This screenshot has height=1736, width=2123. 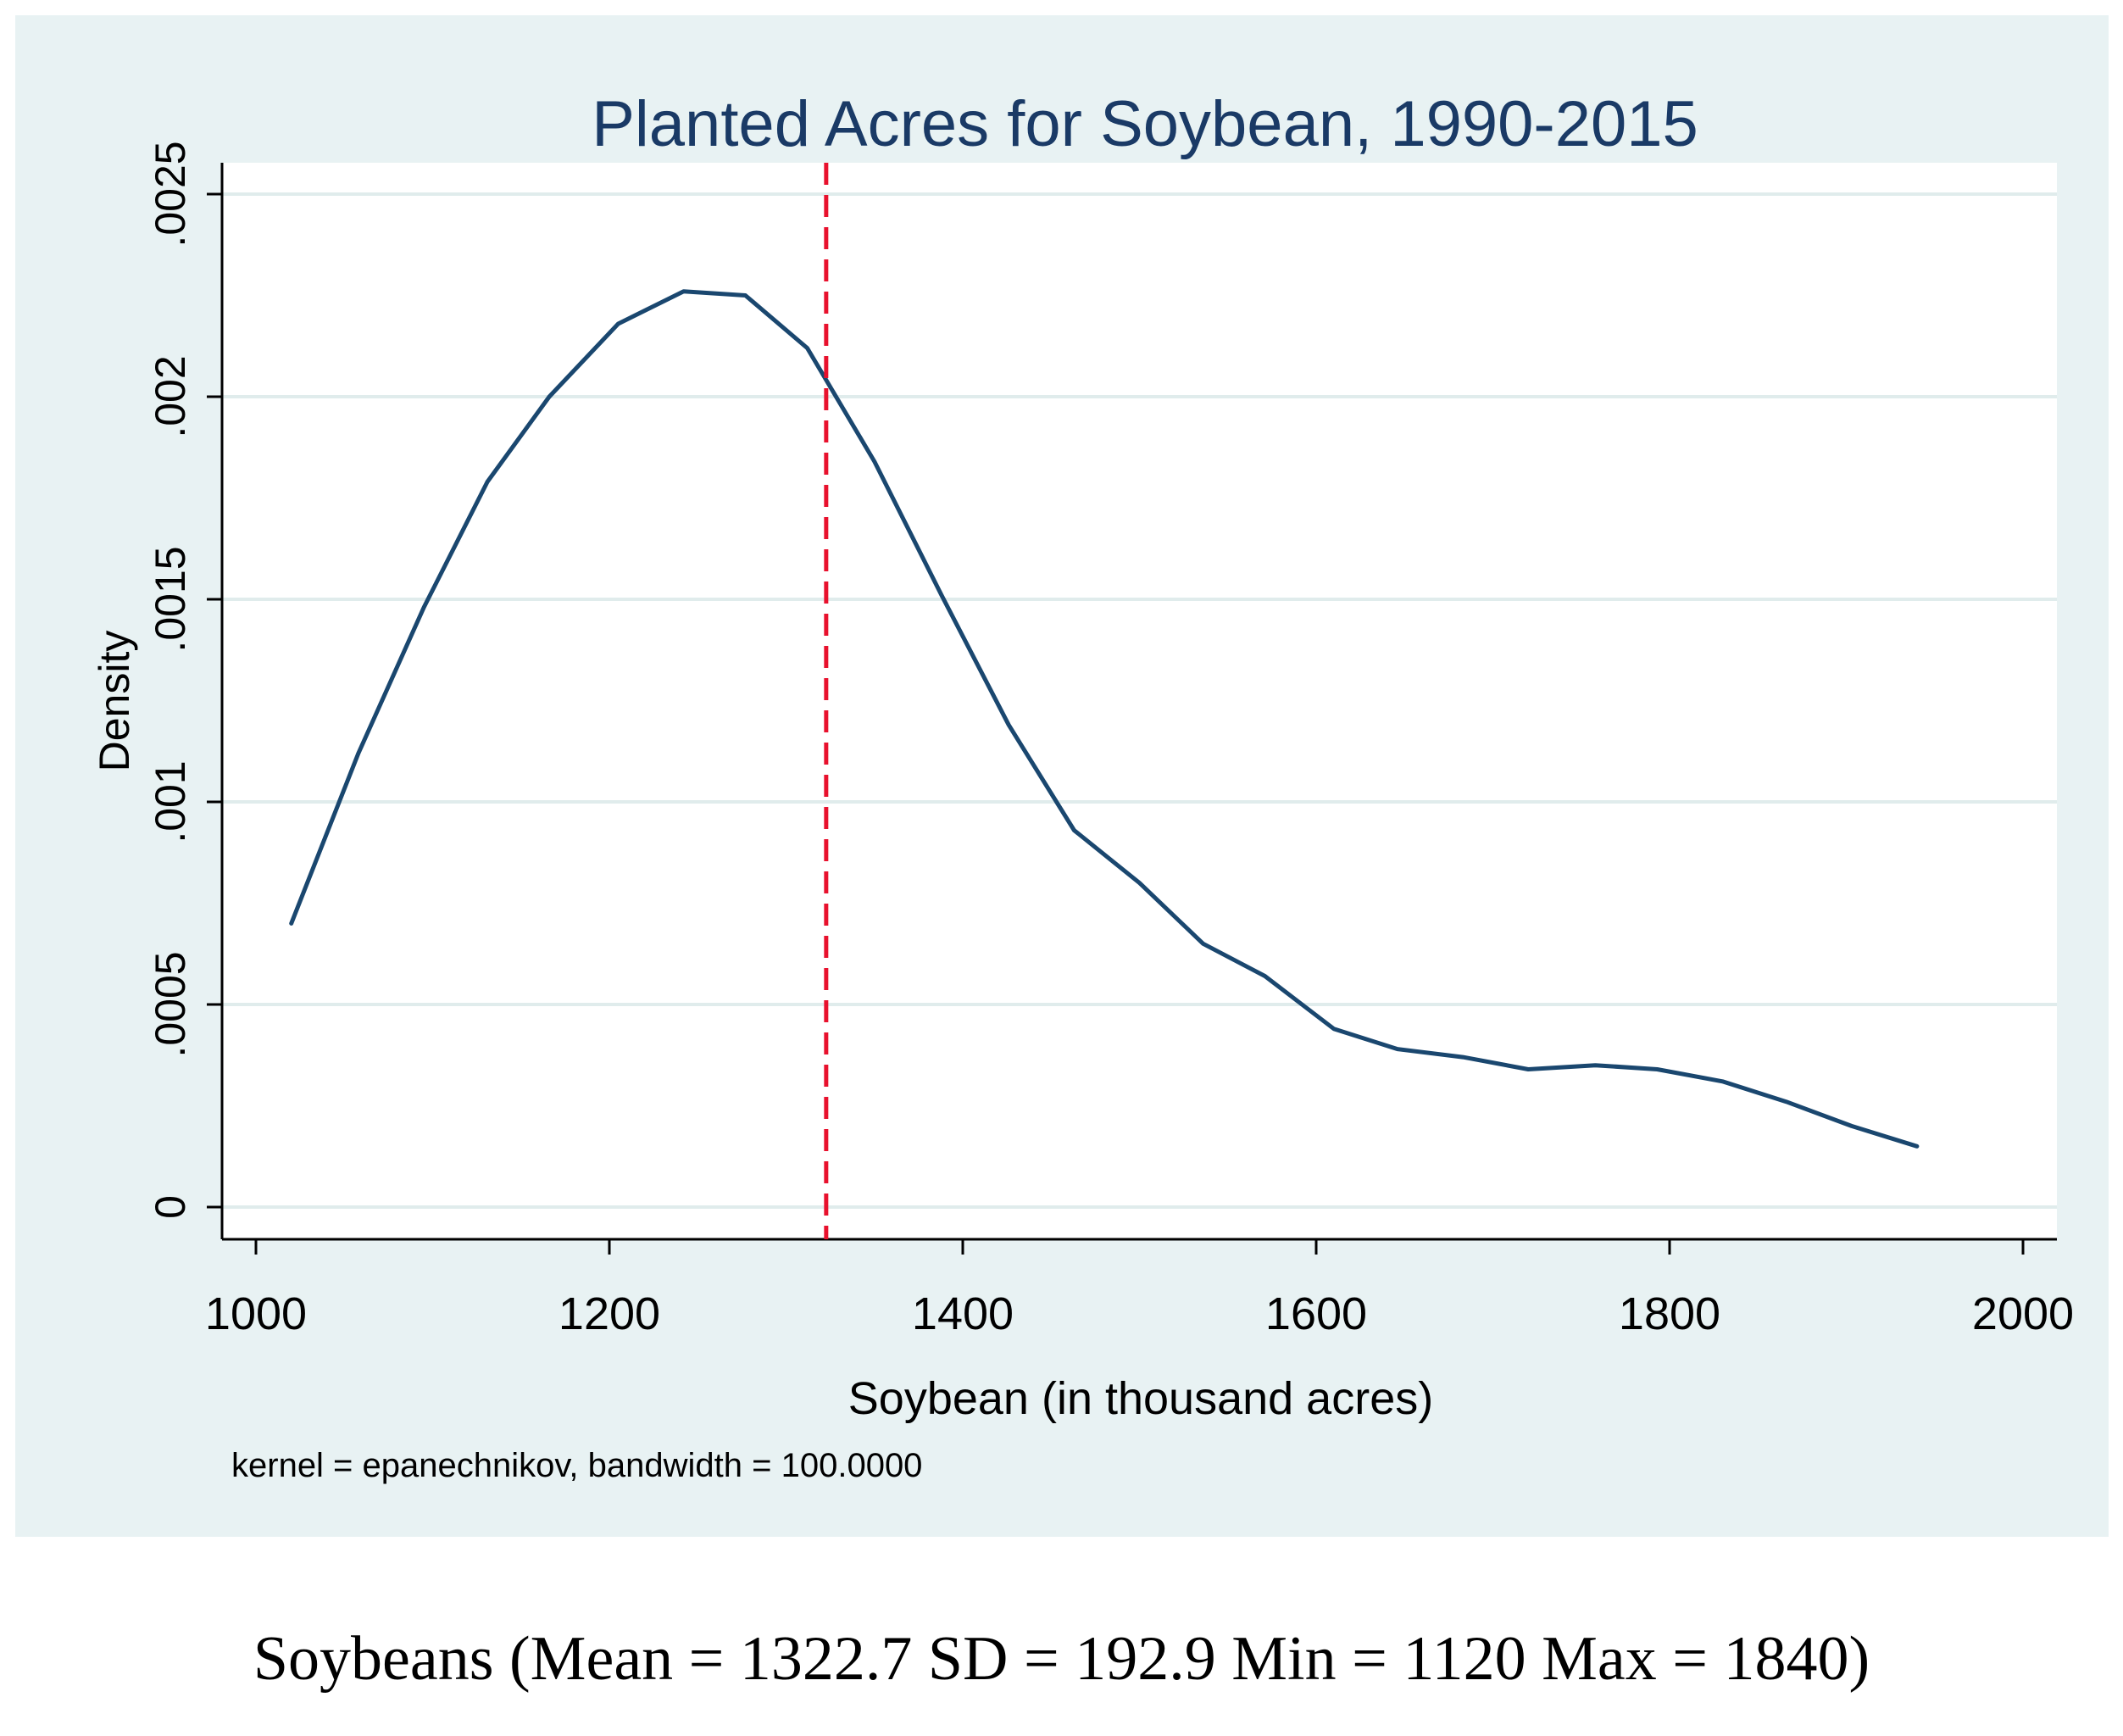 What do you see at coordinates (1316, 1313) in the screenshot?
I see `x-tick-label: 1600` at bounding box center [1316, 1313].